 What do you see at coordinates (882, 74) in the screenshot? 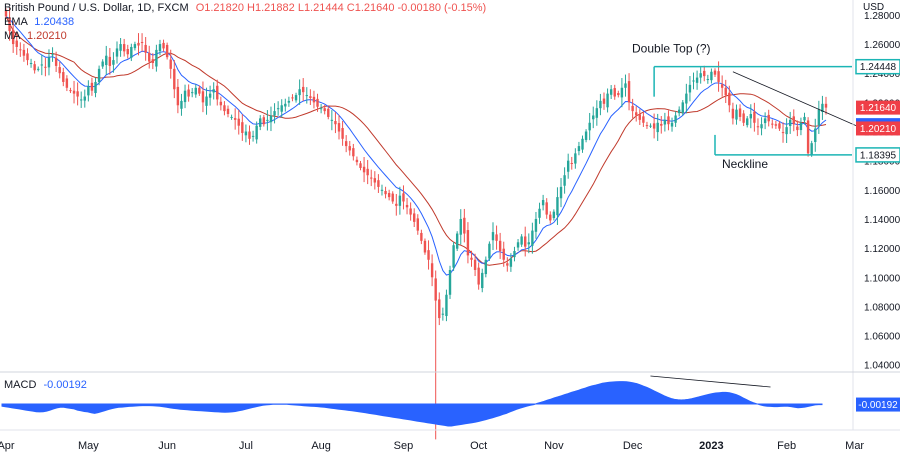
I see `y-tick-label: 1.24000` at bounding box center [882, 74].